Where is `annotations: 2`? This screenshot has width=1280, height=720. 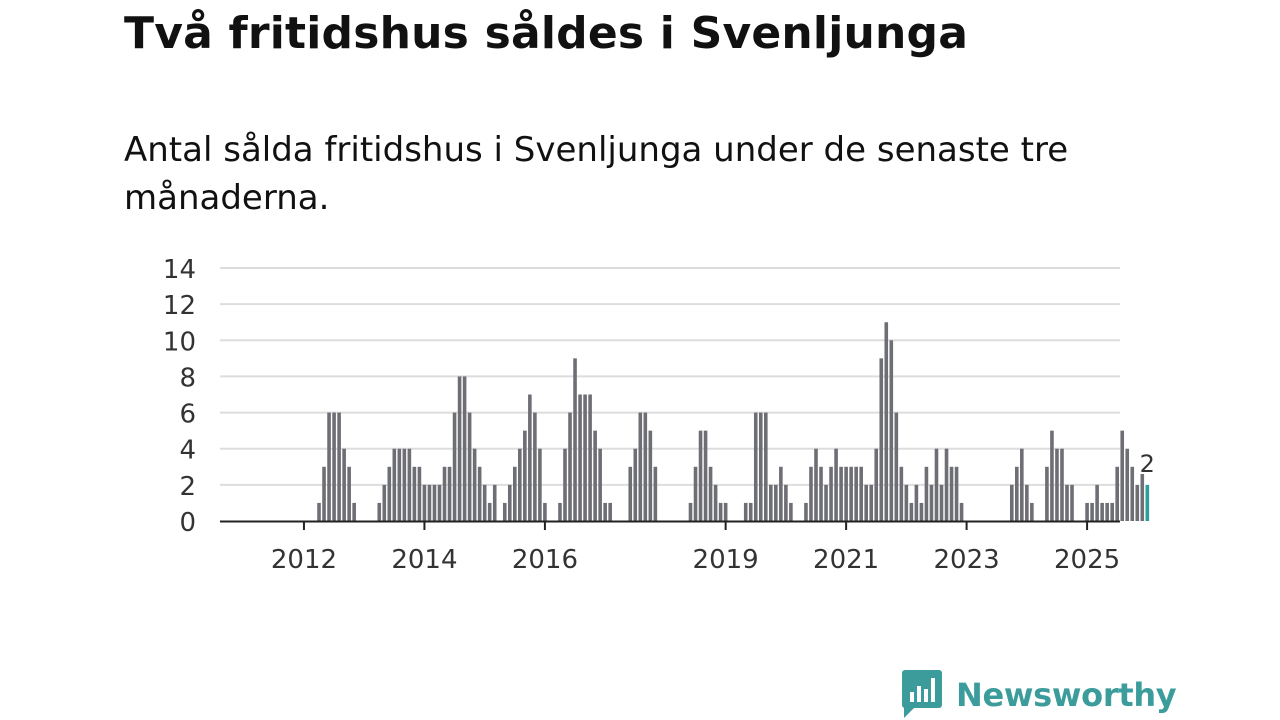 annotations: 2 is located at coordinates (1147, 464).